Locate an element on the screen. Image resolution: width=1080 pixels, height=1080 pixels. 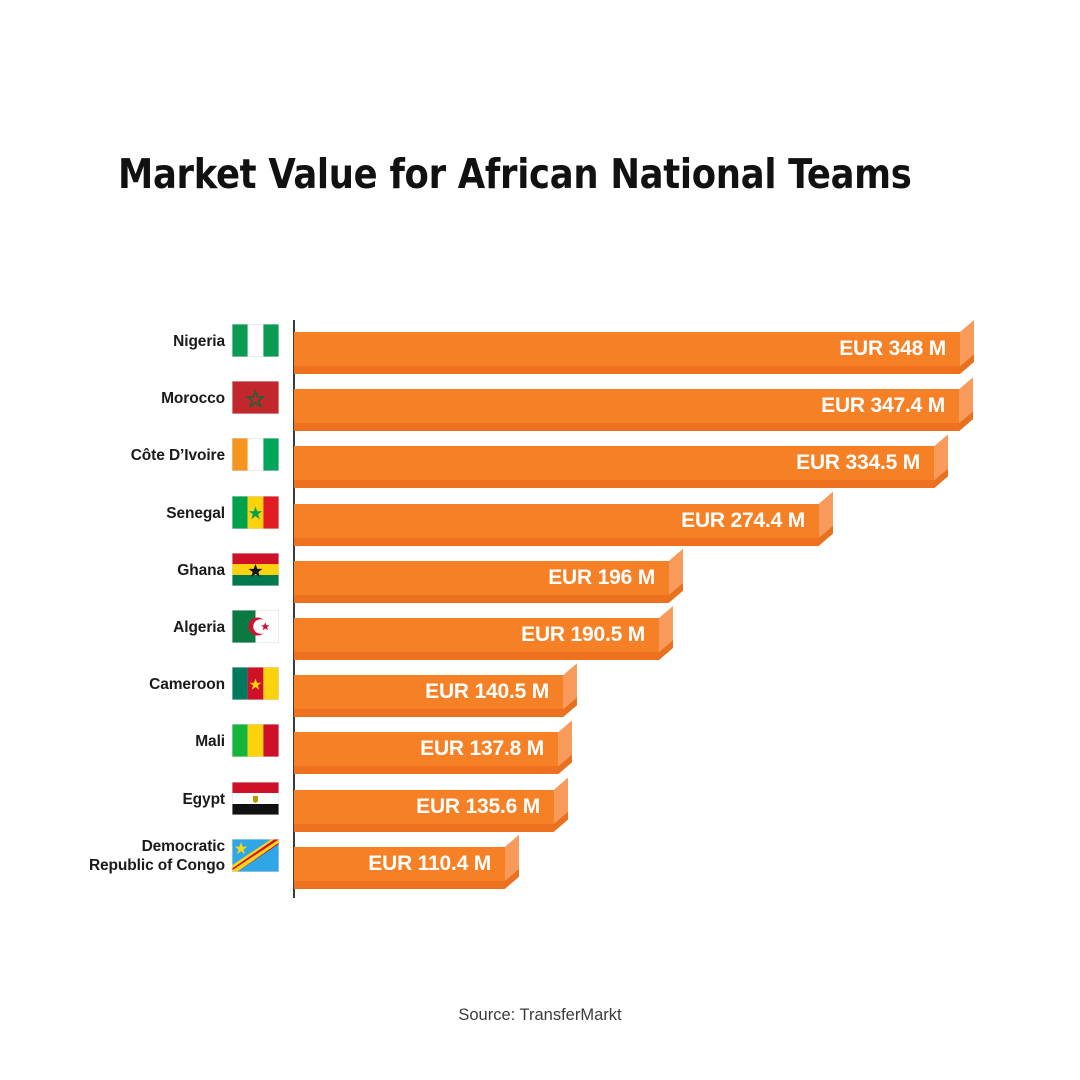
category-label-cameroon: Cameroon is located at coordinates (187, 685).